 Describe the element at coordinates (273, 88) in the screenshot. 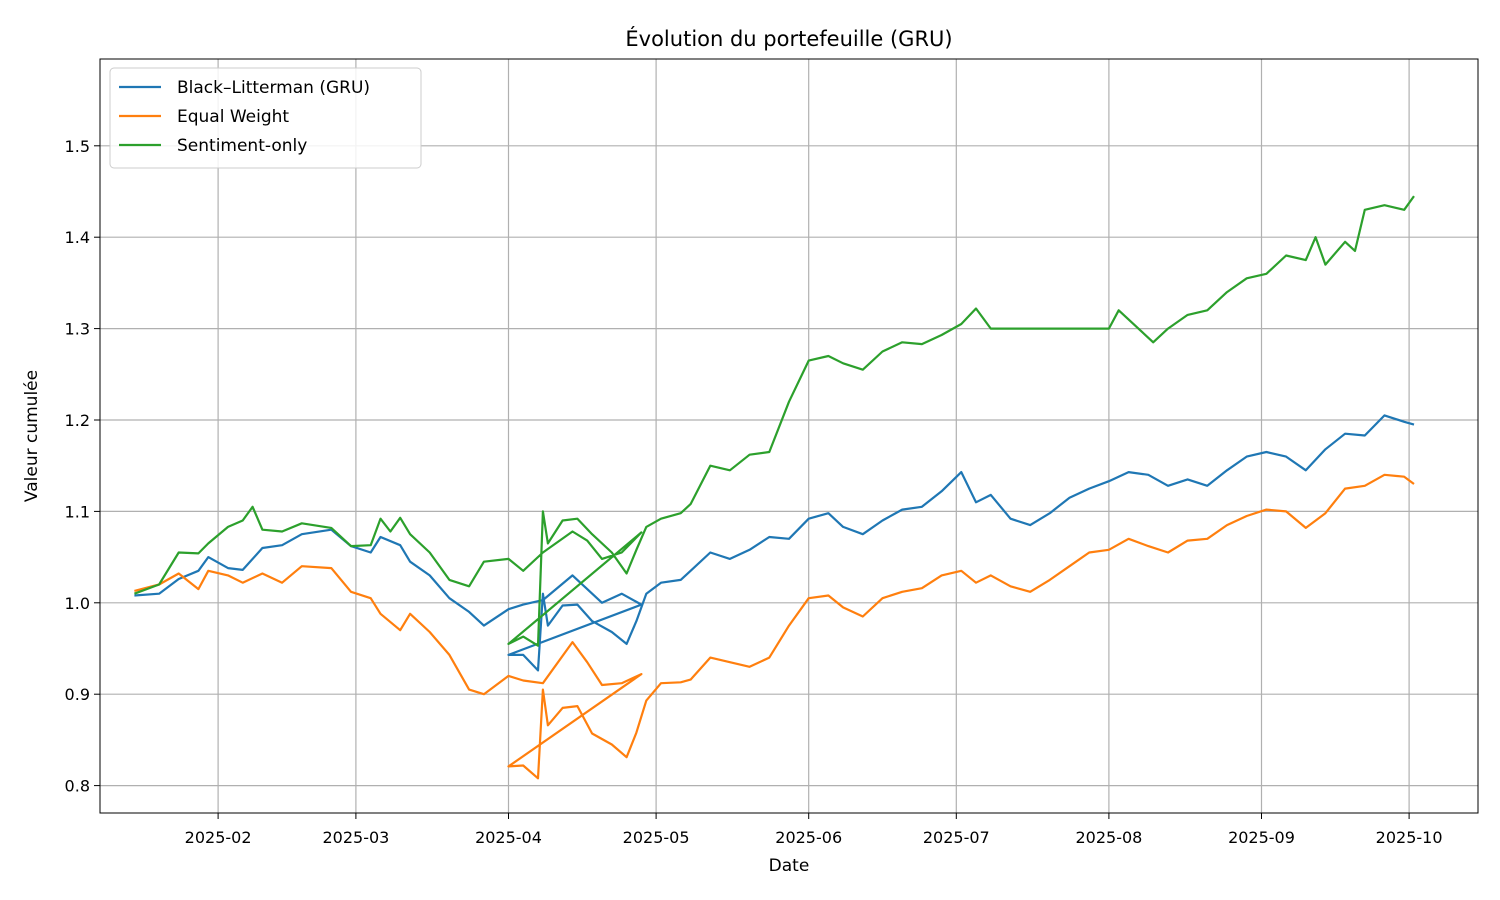

I see `legend-label: Black–Litterman (GRU)` at that location.